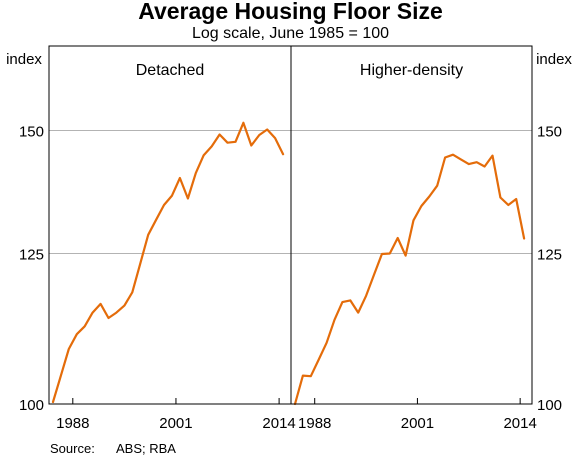  What do you see at coordinates (146, 448) in the screenshot?
I see `source-text: ABS; RBA` at bounding box center [146, 448].